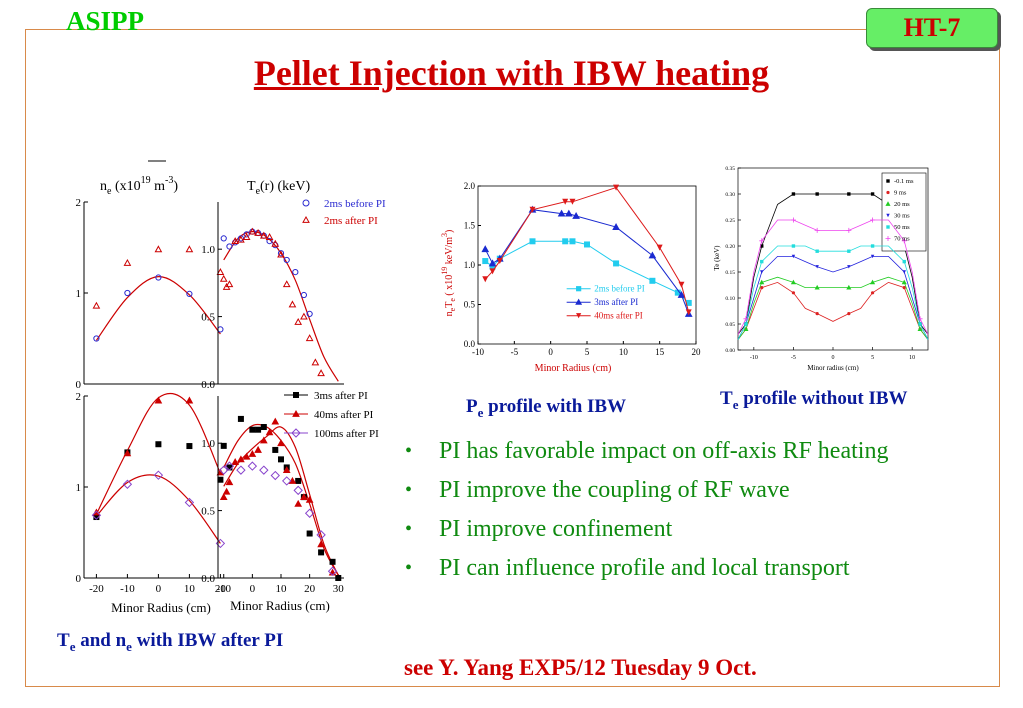 This screenshot has height=708, width=1023. Describe the element at coordinates (539, 529) in the screenshot. I see `bullet-item: • PI improve confinement` at that location.